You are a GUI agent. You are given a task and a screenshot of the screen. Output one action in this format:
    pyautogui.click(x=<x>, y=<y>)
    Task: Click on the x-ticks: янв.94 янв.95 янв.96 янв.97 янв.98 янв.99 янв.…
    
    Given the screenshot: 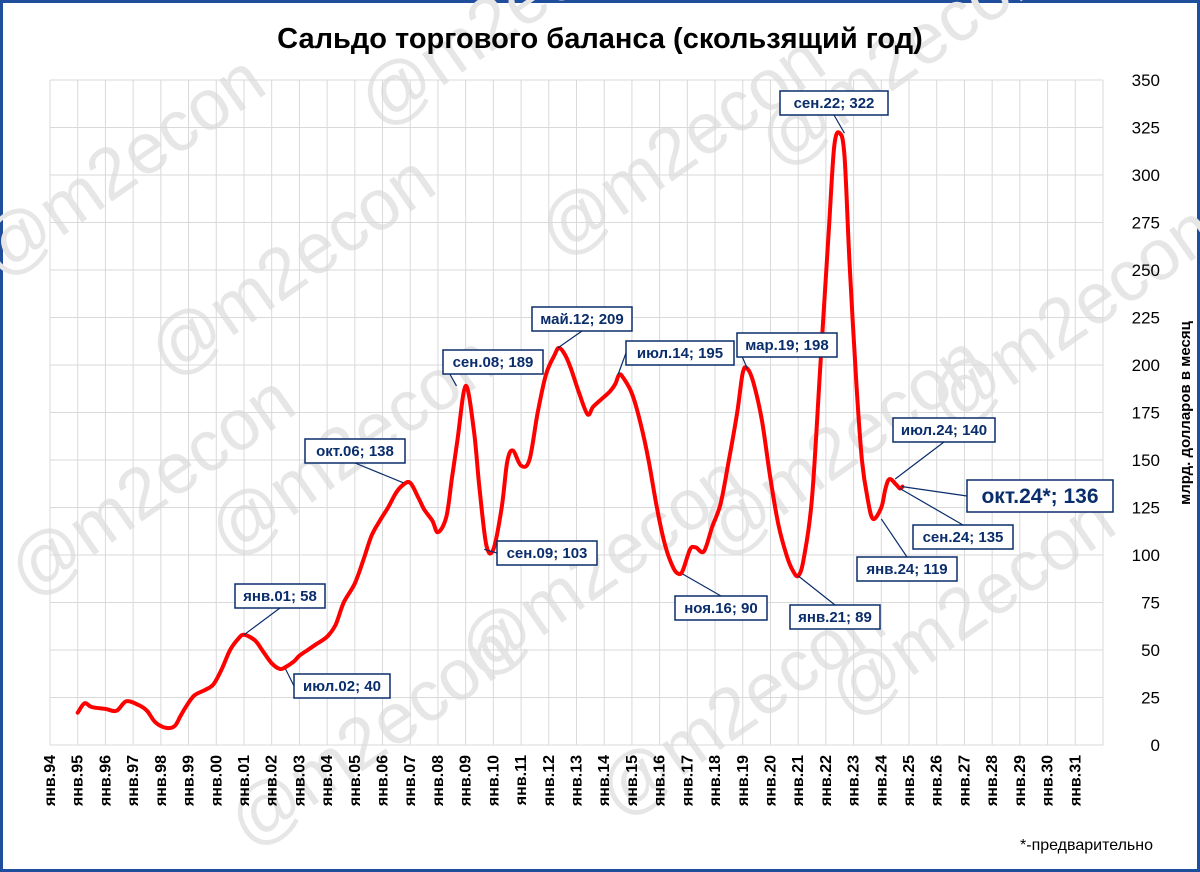 What is the action you would take?
    pyautogui.click(x=563, y=781)
    